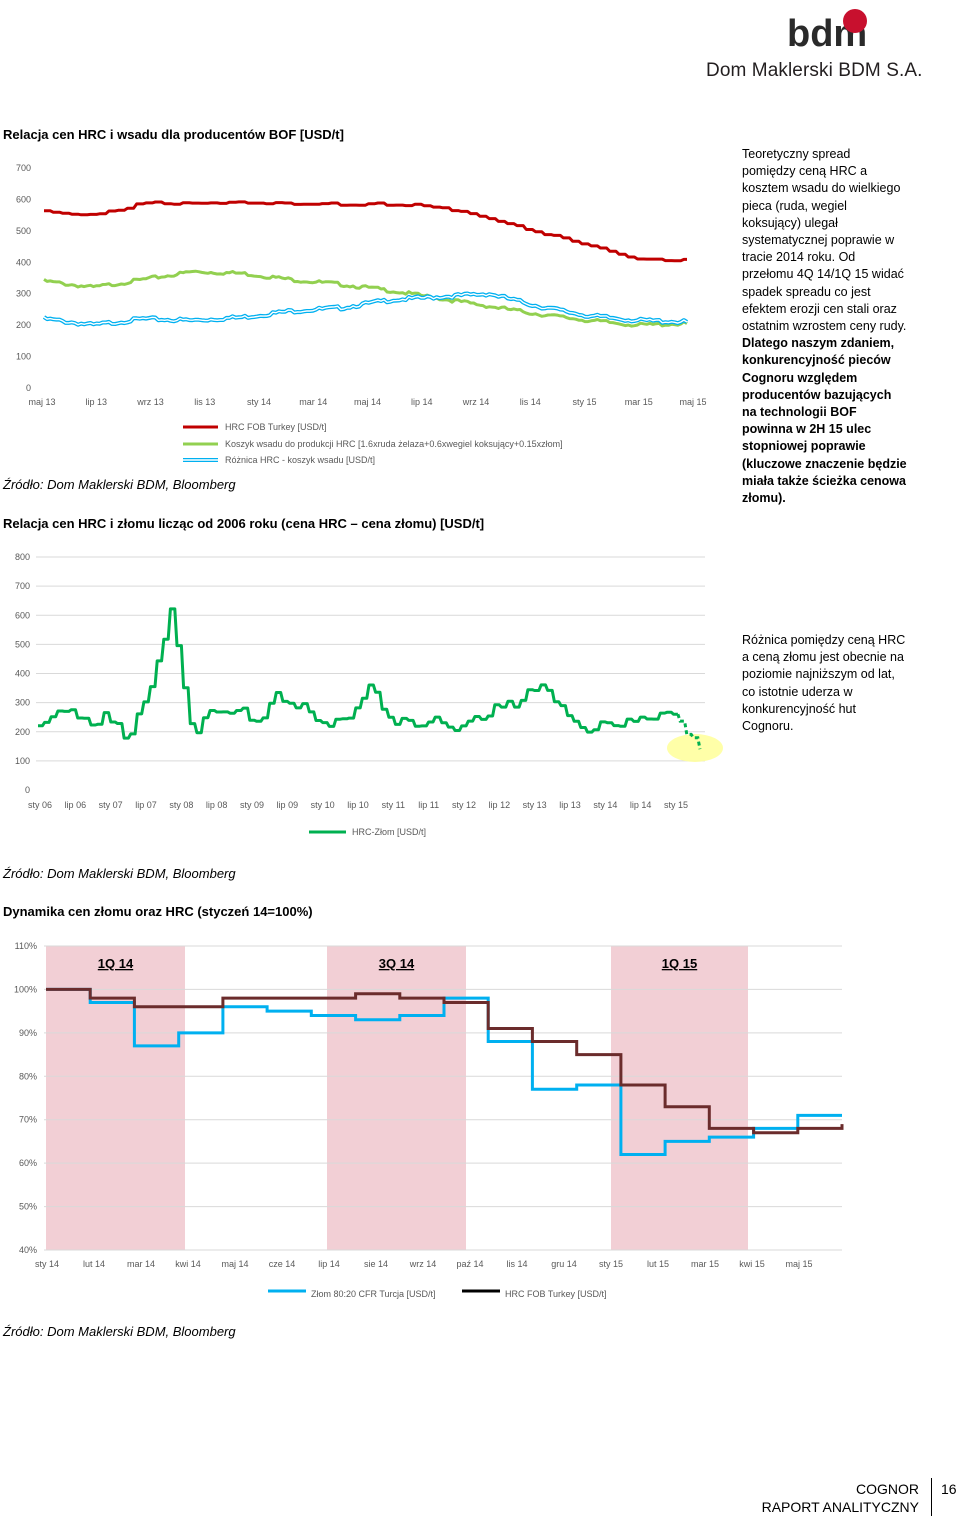 This screenshot has height=1518, width=960. Describe the element at coordinates (358, 673) in the screenshot. I see `chart2-series-hrc-zlom` at that location.